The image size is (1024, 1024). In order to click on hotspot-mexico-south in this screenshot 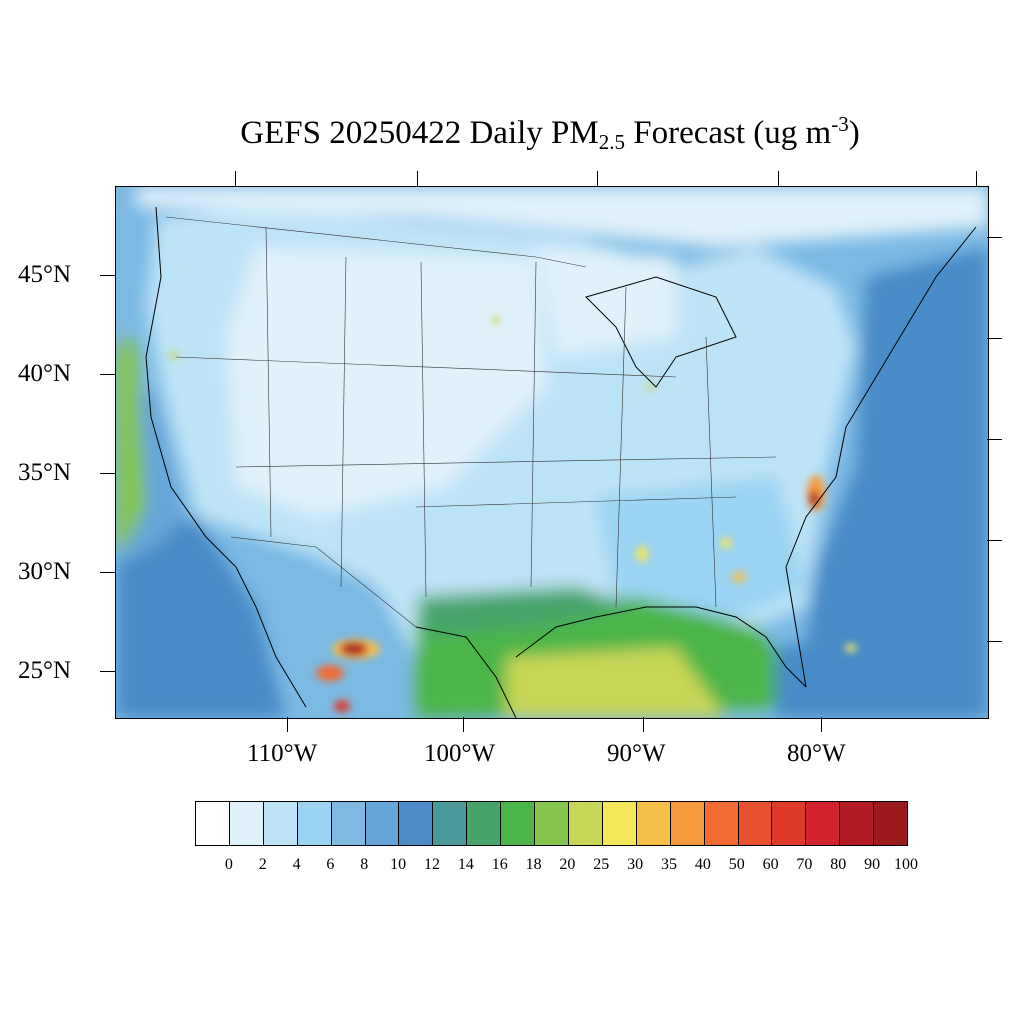, I will do `click(342, 706)`.